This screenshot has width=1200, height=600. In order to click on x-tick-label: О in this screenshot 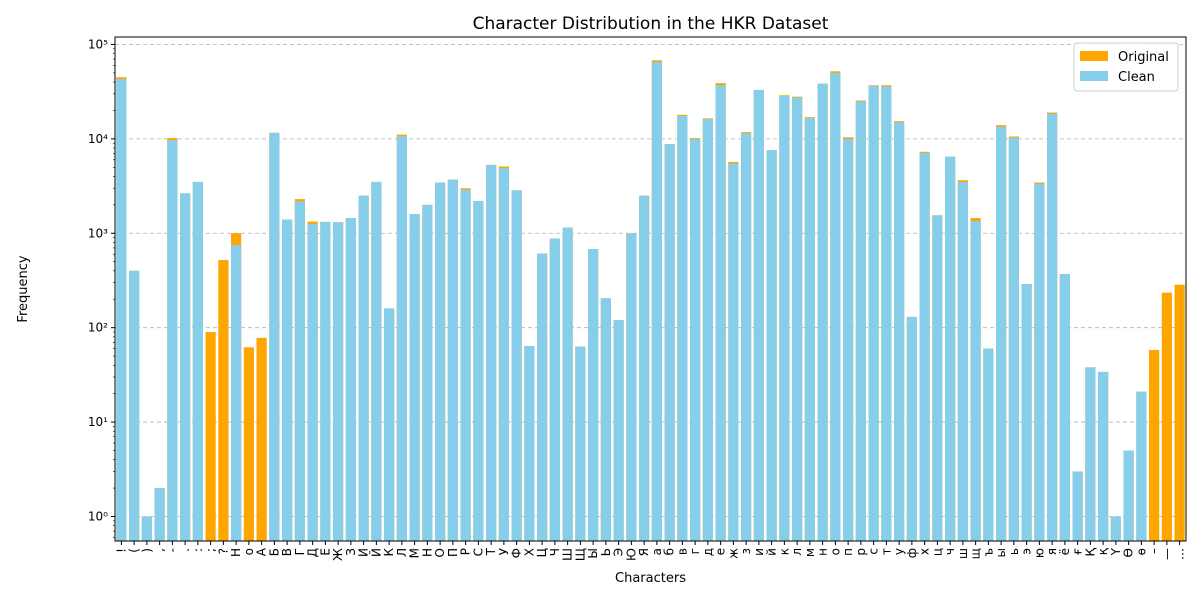, I will do `click(440, 552)`.